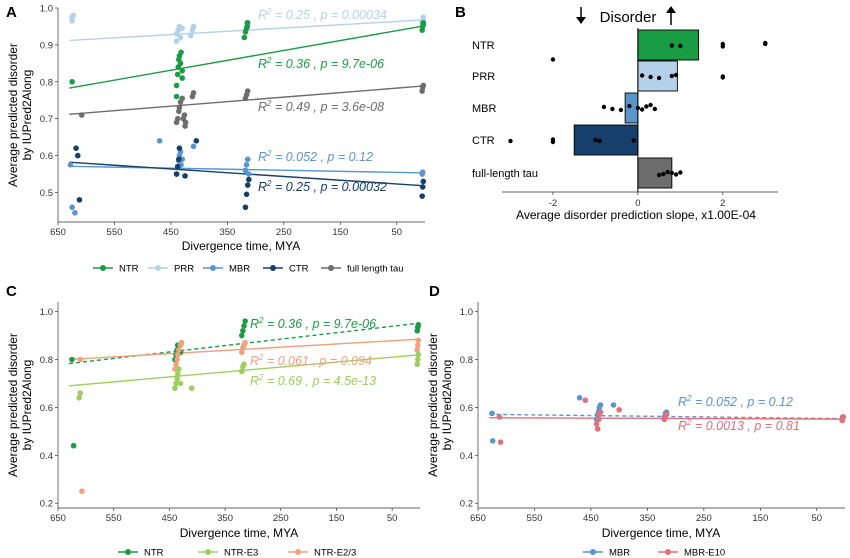 This screenshot has height=558, width=850. What do you see at coordinates (637, 203) in the screenshot?
I see `x-tick-label: 0` at bounding box center [637, 203].